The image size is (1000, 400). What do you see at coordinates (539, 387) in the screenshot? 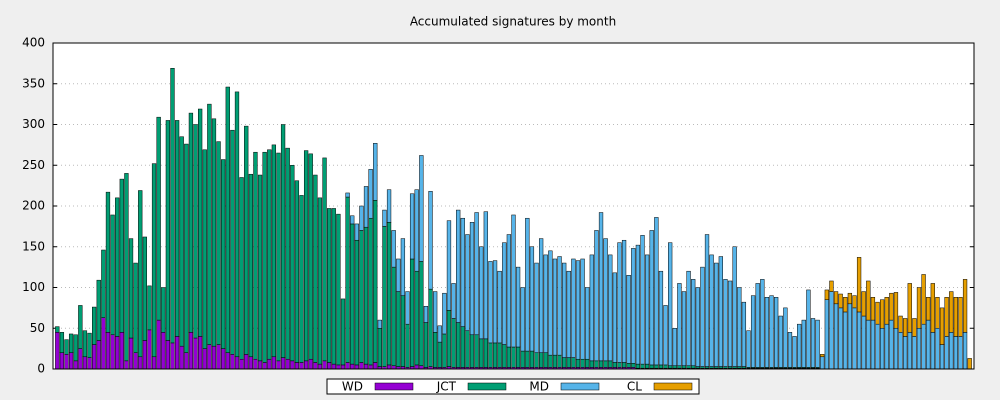
I see `legend-label: MD` at bounding box center [539, 387].